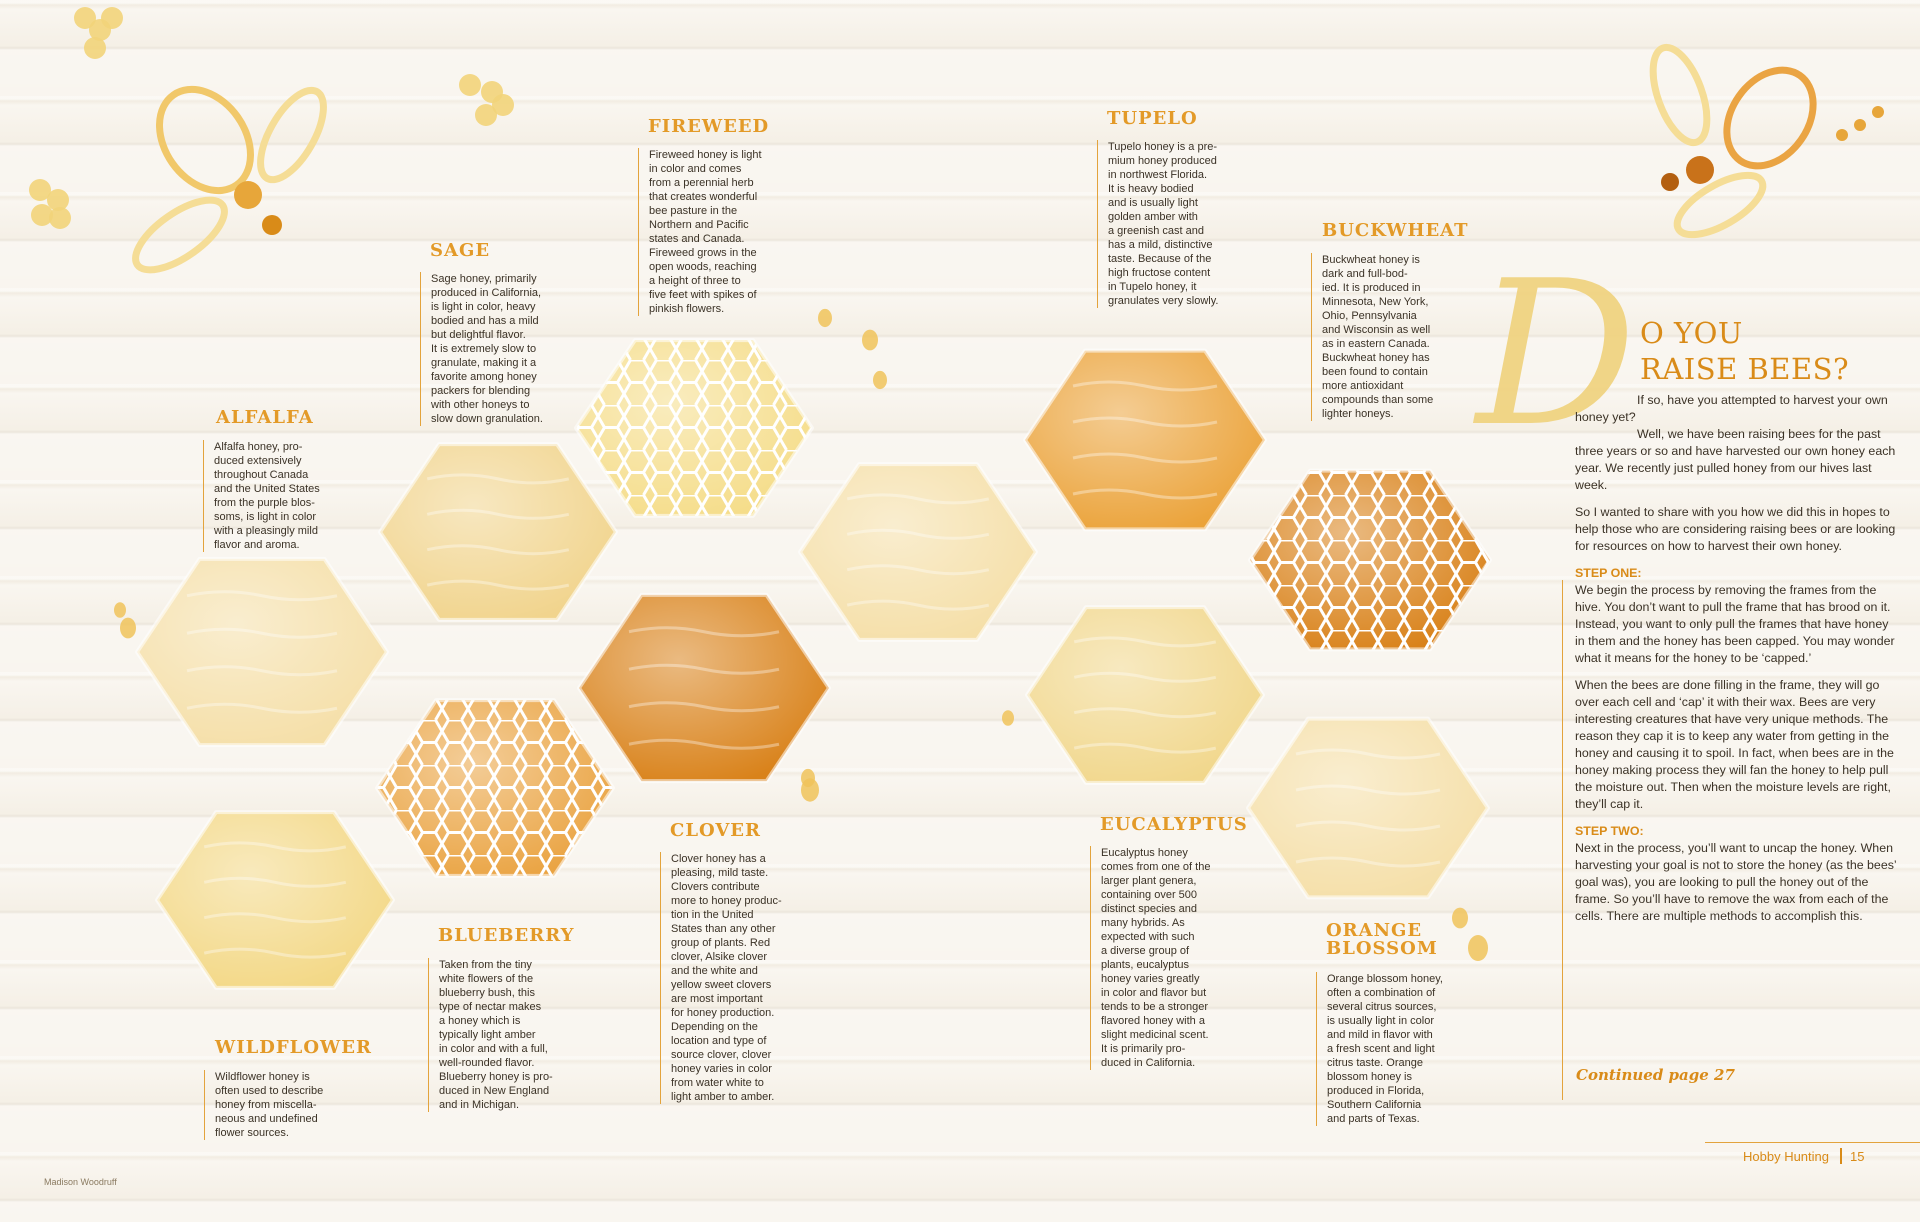  I want to click on drop-cap: D, so click(1556, 354).